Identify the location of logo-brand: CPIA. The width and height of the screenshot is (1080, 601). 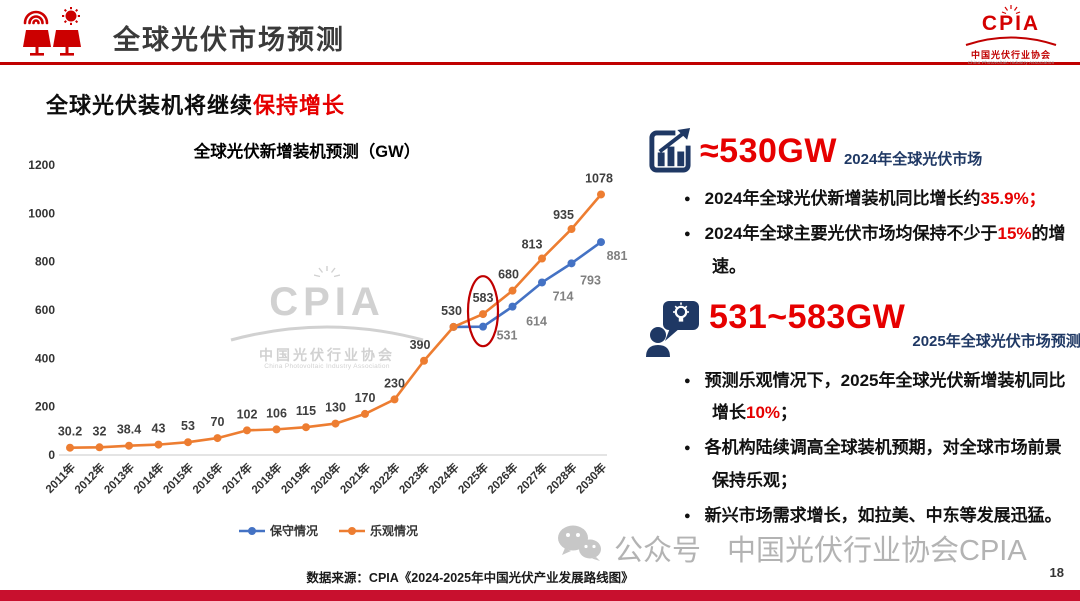
(1011, 23).